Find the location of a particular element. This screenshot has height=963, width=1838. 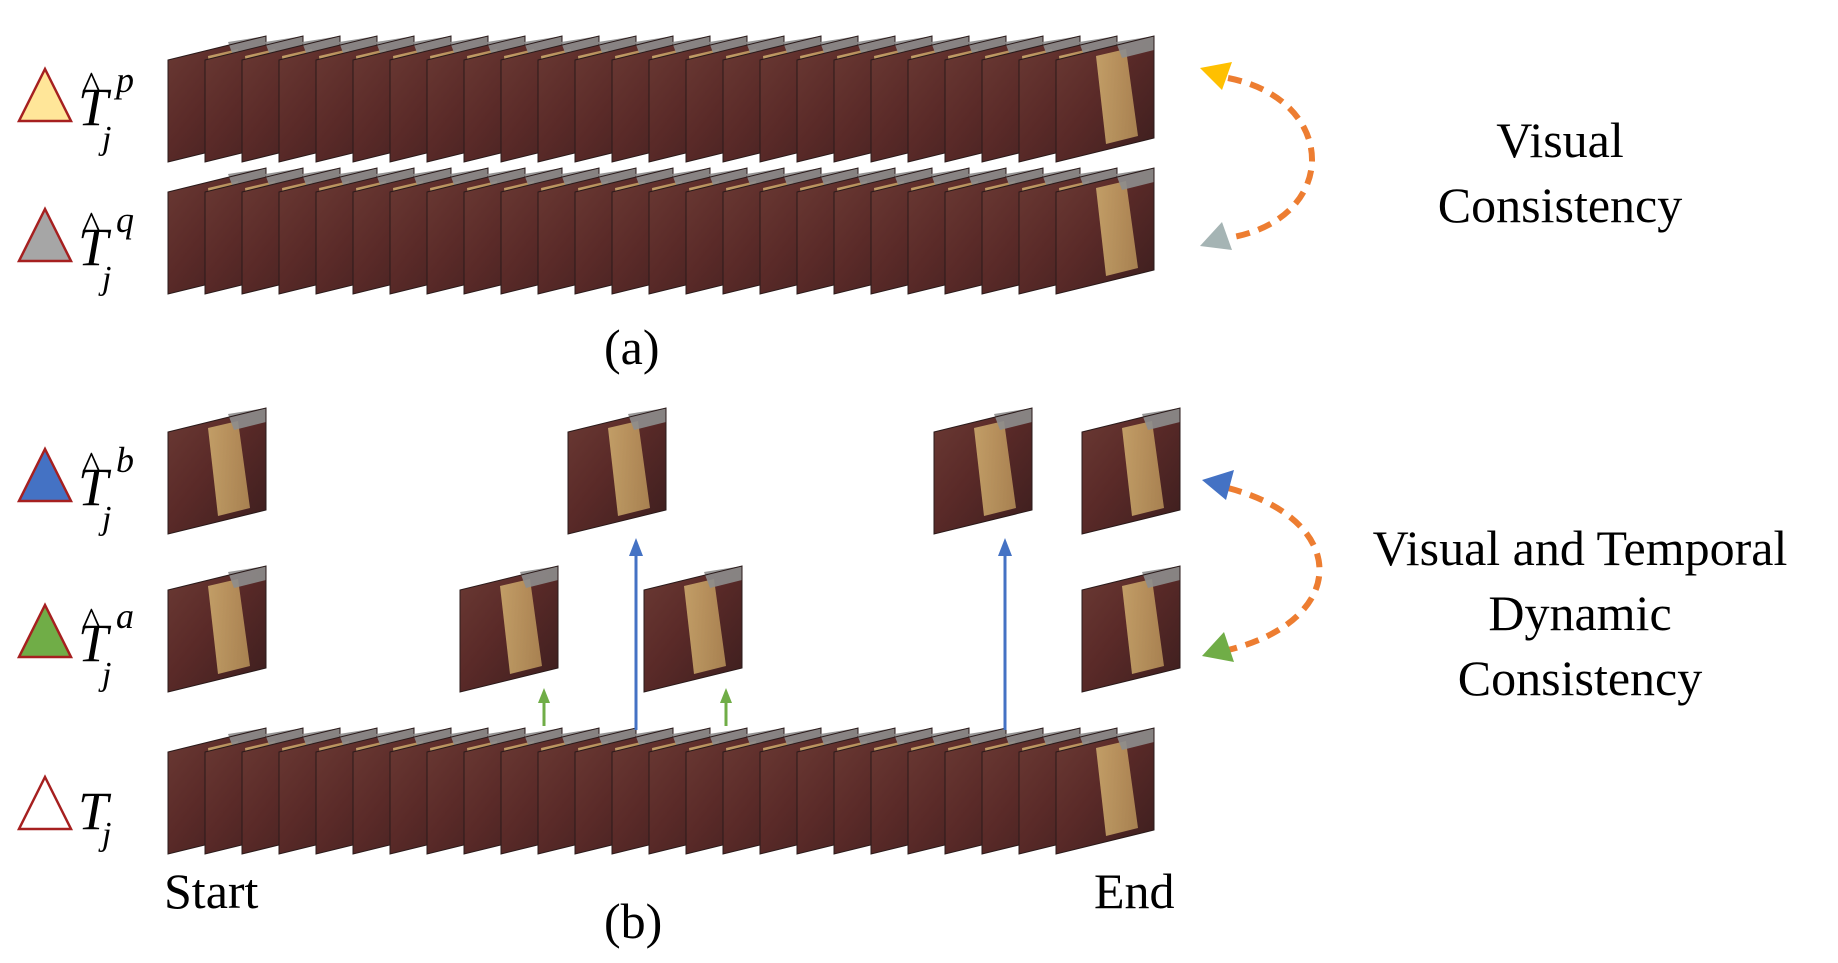

arrowhead-tb-icon is located at coordinates (1218, 485).